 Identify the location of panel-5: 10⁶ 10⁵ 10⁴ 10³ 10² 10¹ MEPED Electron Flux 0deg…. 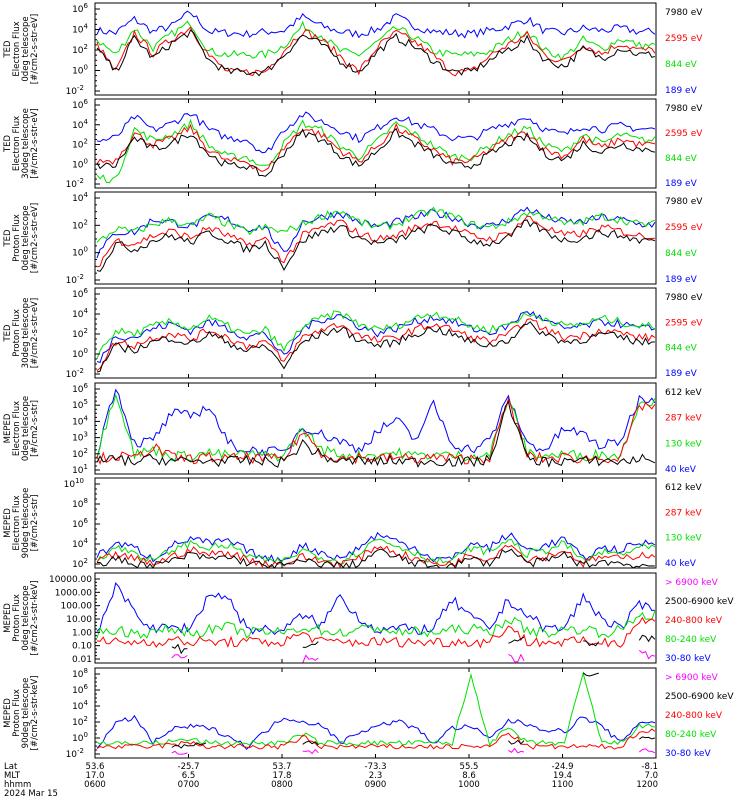
(352, 429).